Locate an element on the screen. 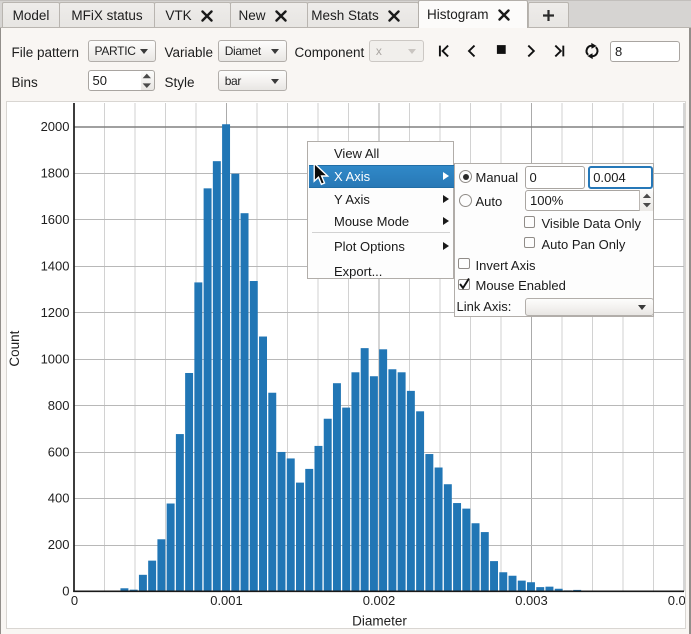  svg-text: 2000 is located at coordinates (55, 126).